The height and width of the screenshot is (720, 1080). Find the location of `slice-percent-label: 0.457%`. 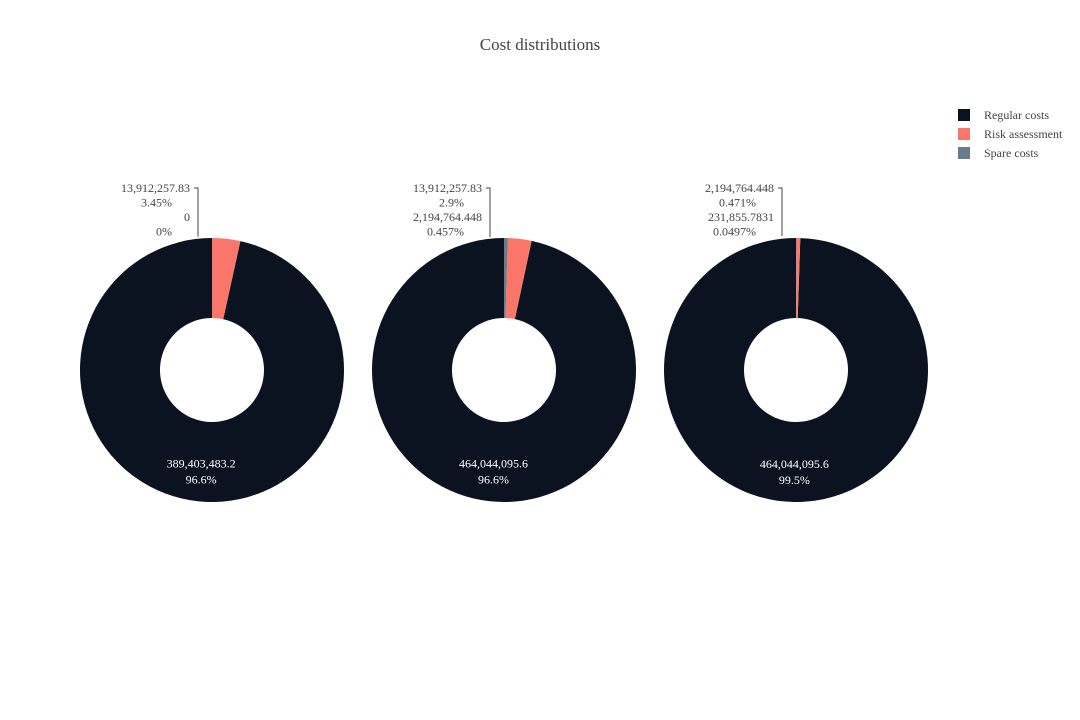

slice-percent-label: 0.457% is located at coordinates (445, 232).